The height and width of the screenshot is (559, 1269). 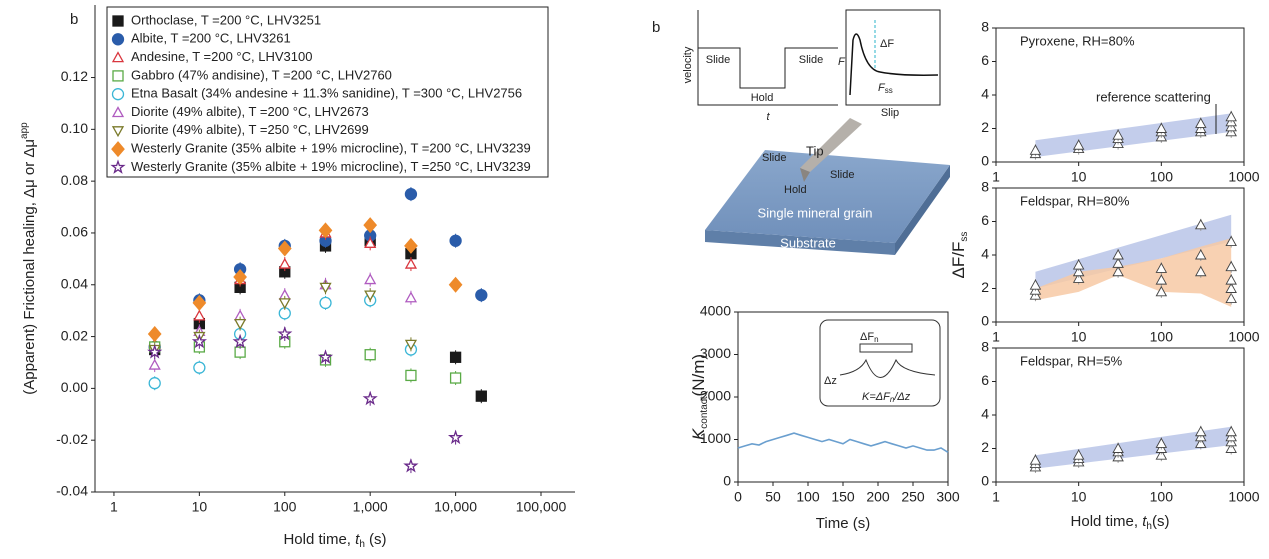 What do you see at coordinates (74, 387) in the screenshot?
I see `y-tick-label: 0.00` at bounding box center [74, 387].